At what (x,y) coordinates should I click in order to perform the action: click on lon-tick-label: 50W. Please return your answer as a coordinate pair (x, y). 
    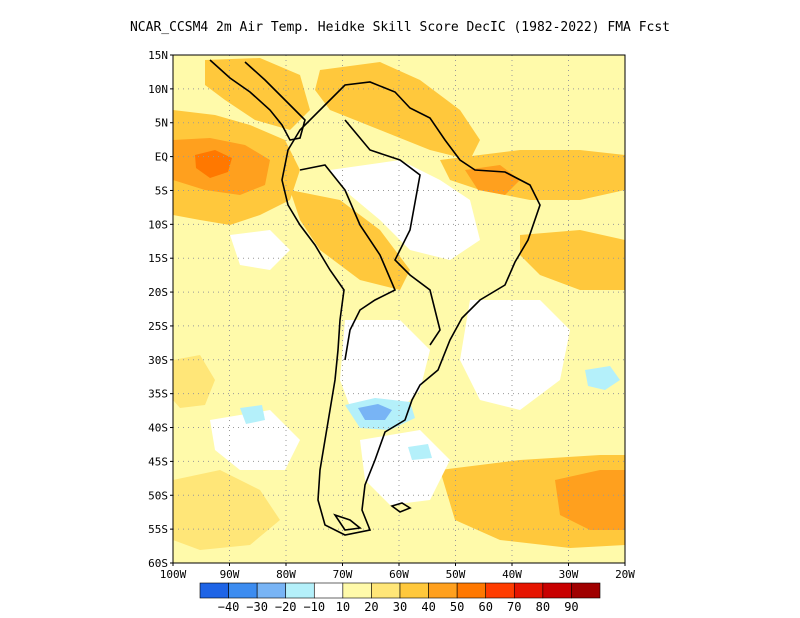
    Looking at the image, I should click on (456, 574).